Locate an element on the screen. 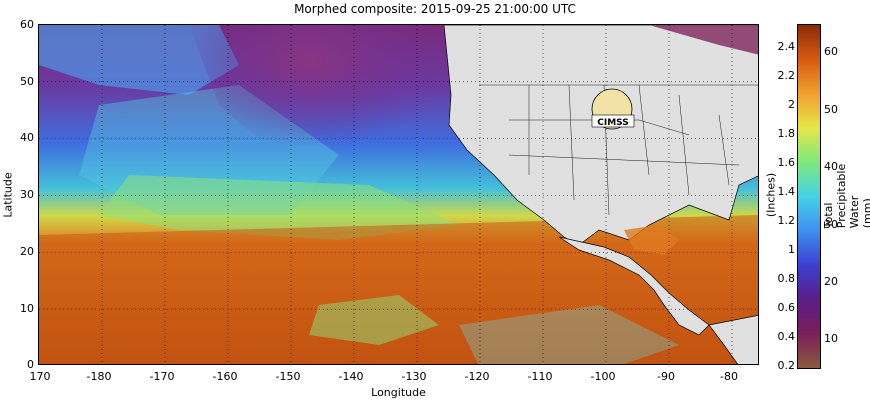  y-axis-label: Latitude is located at coordinates (8, 195).